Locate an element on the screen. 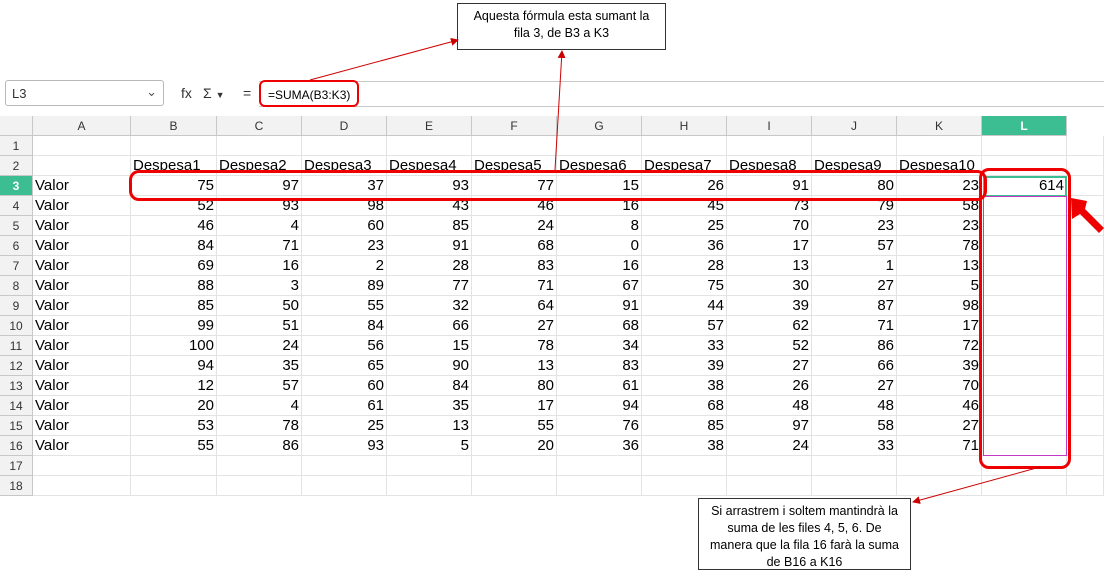  cell-f3: 77 is located at coordinates (514, 186).